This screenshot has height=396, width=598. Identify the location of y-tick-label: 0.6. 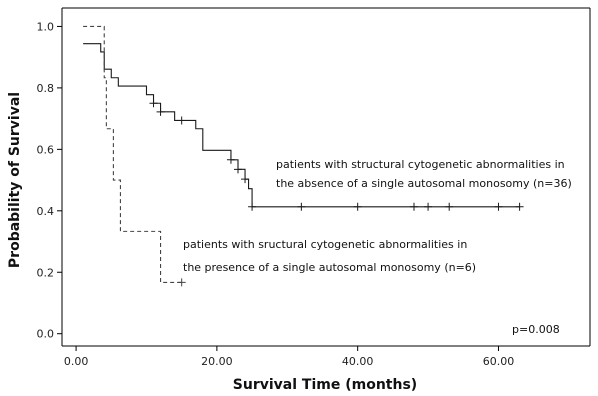
(46, 149).